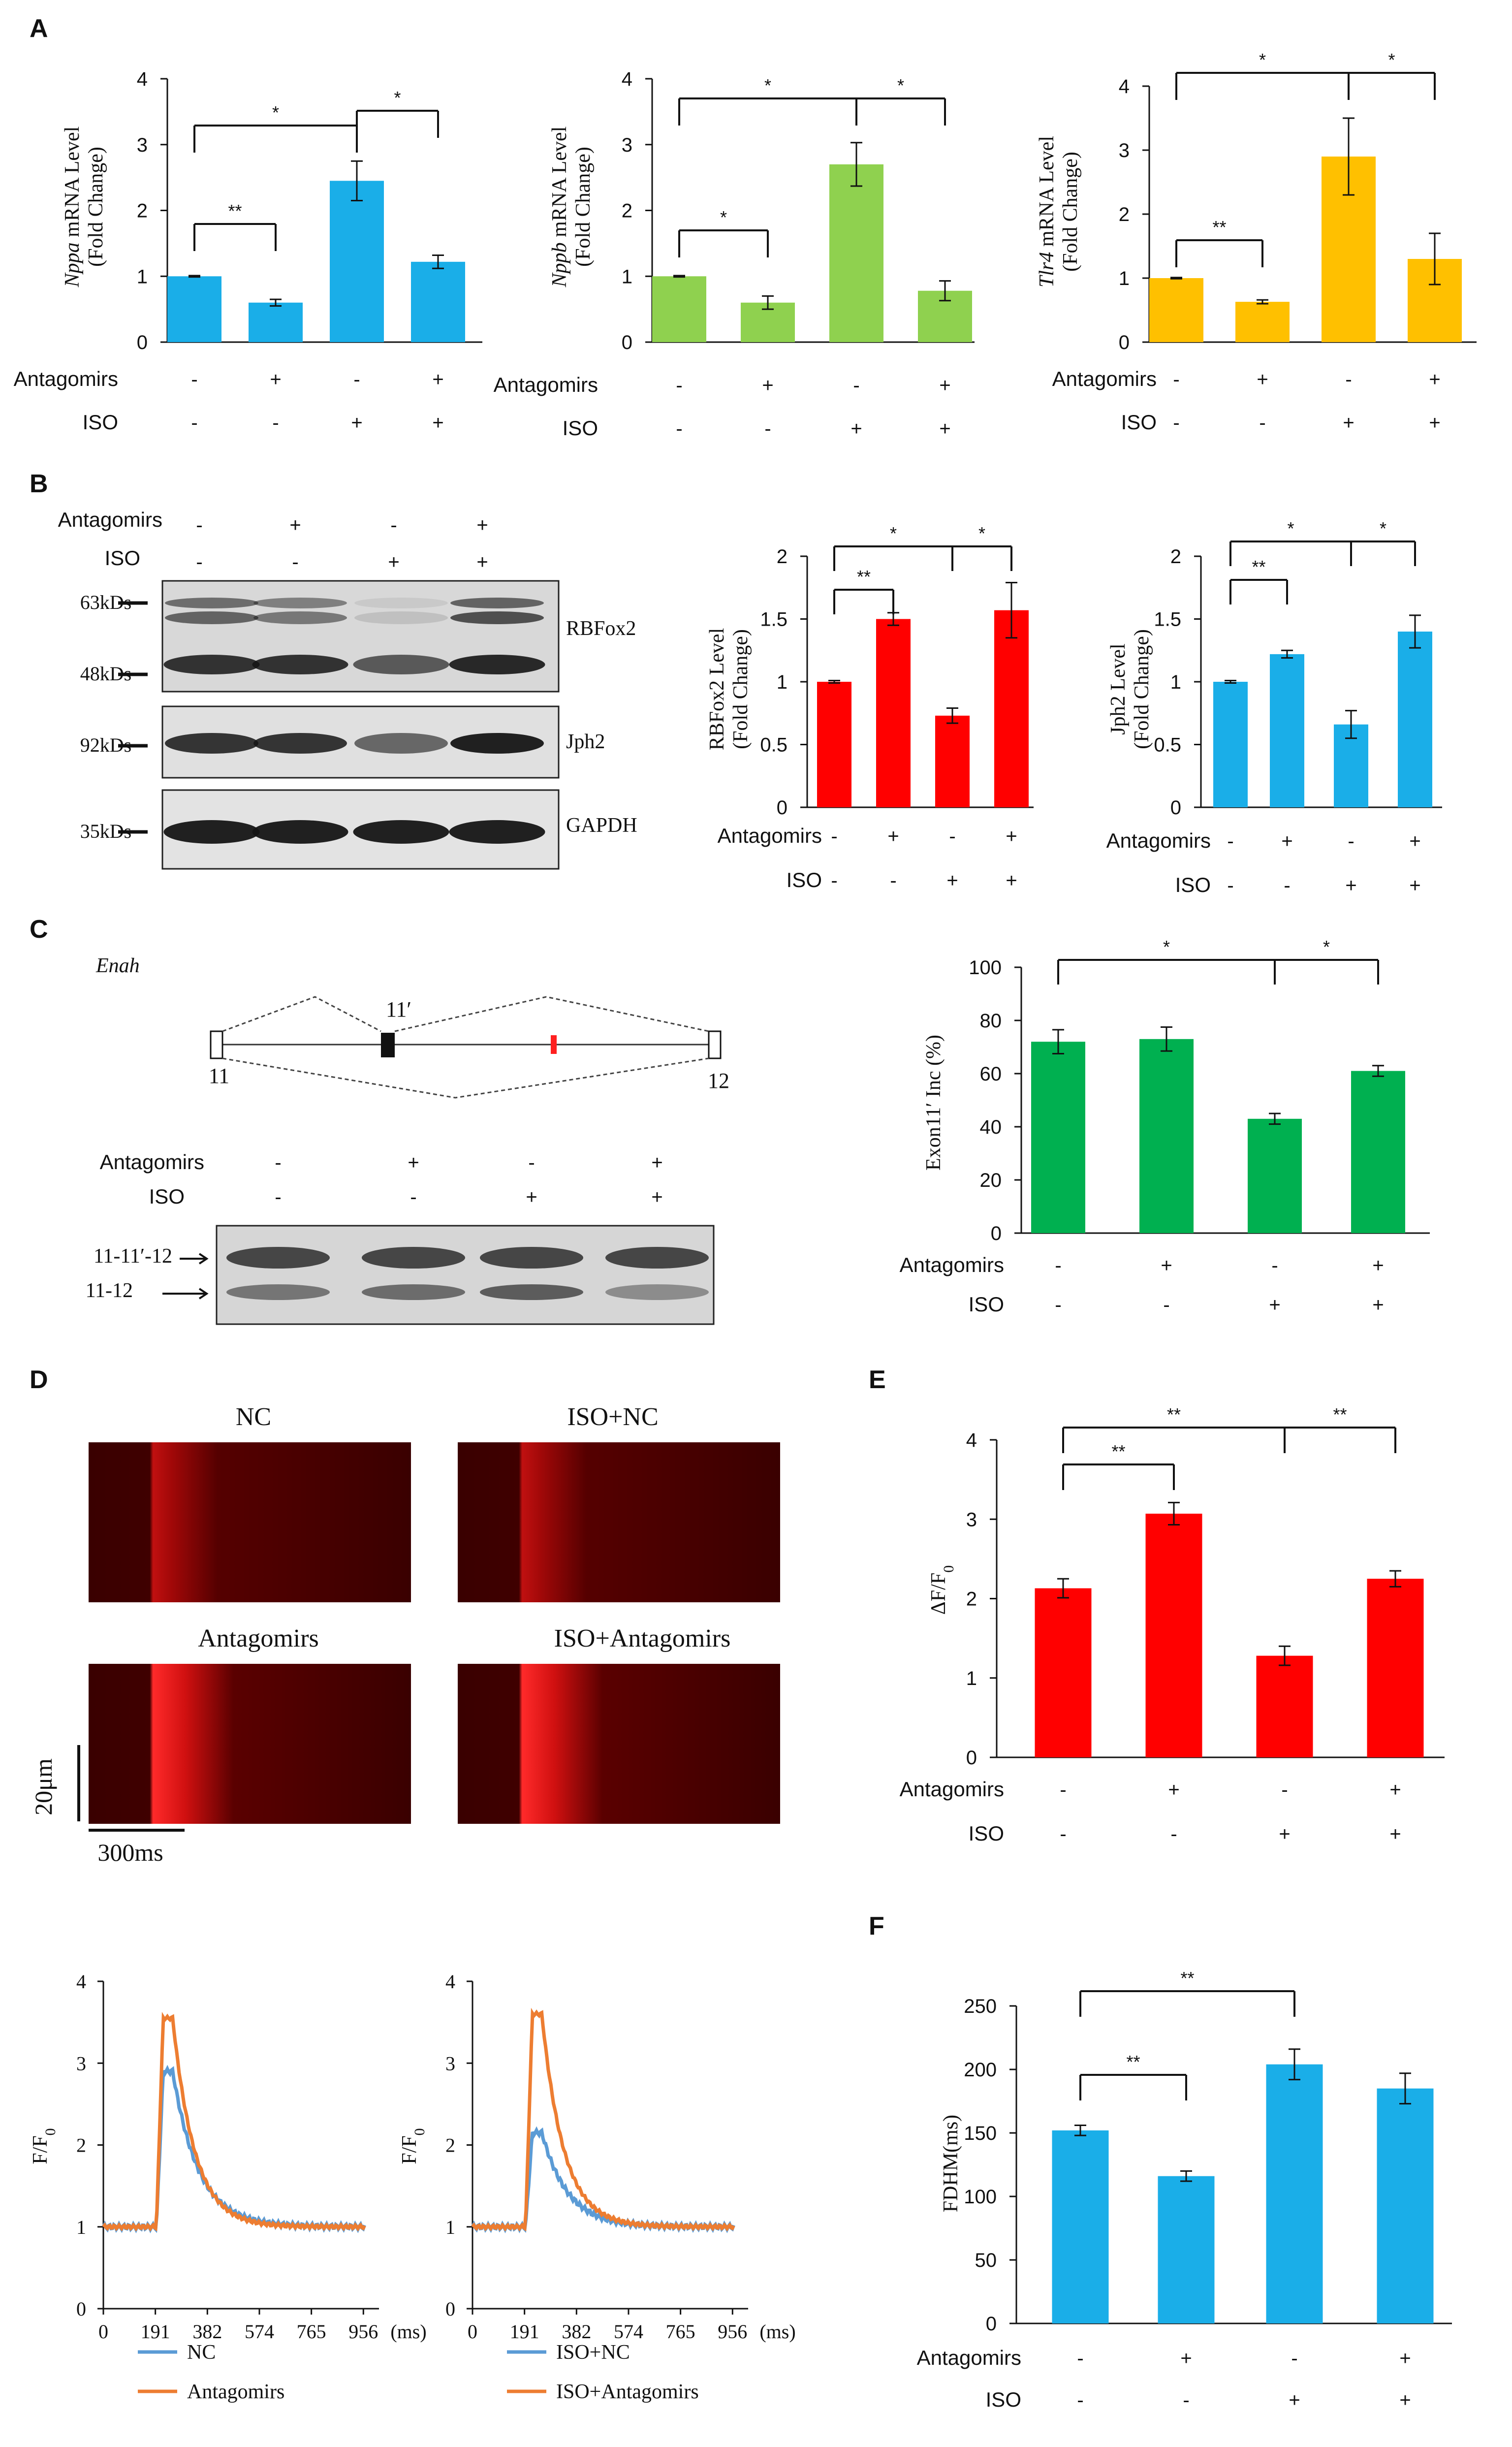 Image resolution: width=1512 pixels, height=2447 pixels. Describe the element at coordinates (986, 2260) in the screenshot. I see `y-tick-label: 50` at that location.